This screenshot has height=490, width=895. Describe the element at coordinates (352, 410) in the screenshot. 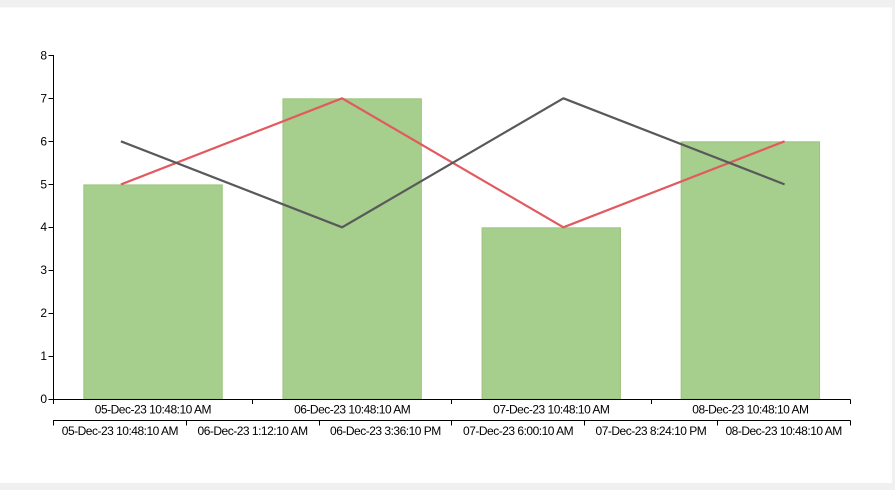

I see `svg-text: 06-Dec-23 10:48:10 AM` at that location.